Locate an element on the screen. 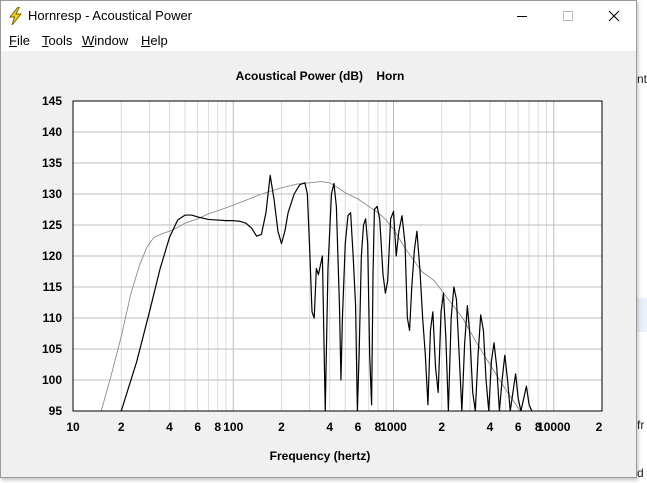 This screenshot has width=647, height=483. maximize-button is located at coordinates (568, 16).